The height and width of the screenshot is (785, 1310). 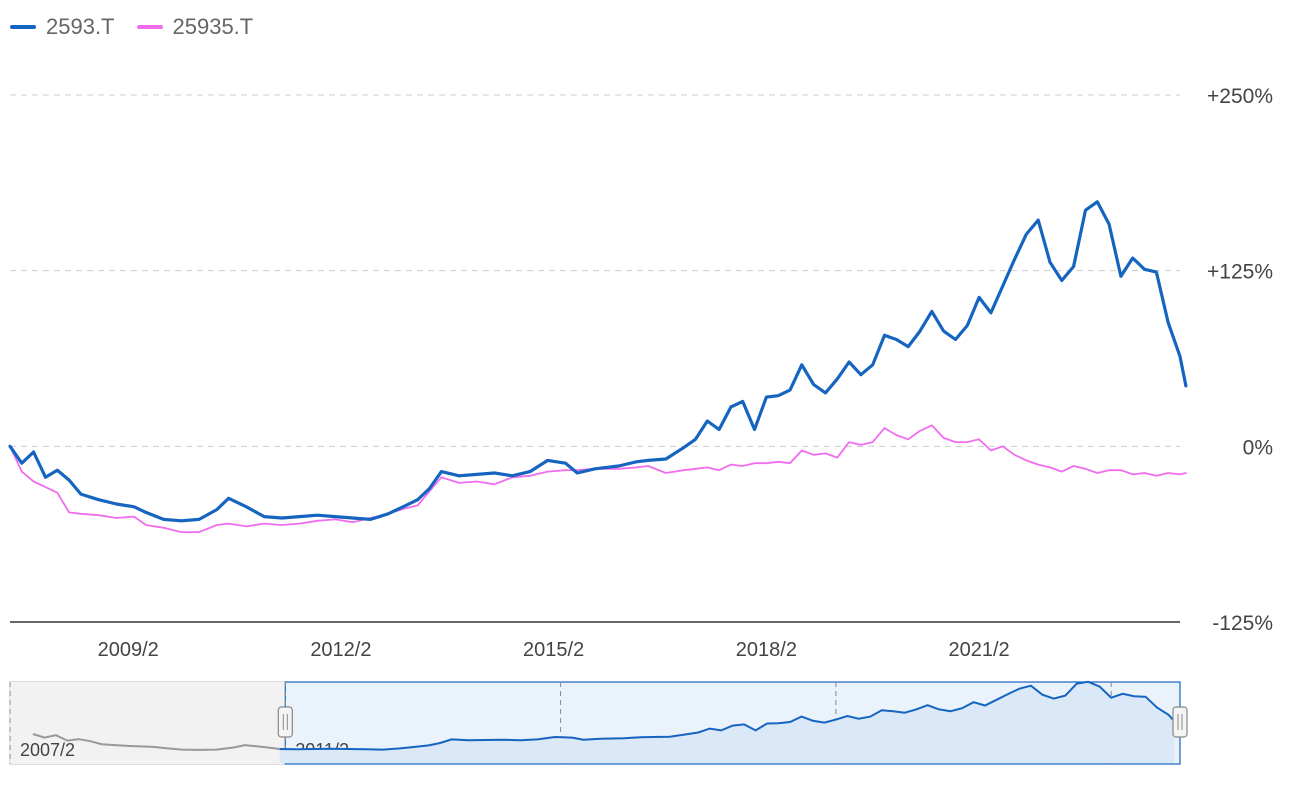 What do you see at coordinates (1240, 272) in the screenshot?
I see `y-tick-label: +125%` at bounding box center [1240, 272].